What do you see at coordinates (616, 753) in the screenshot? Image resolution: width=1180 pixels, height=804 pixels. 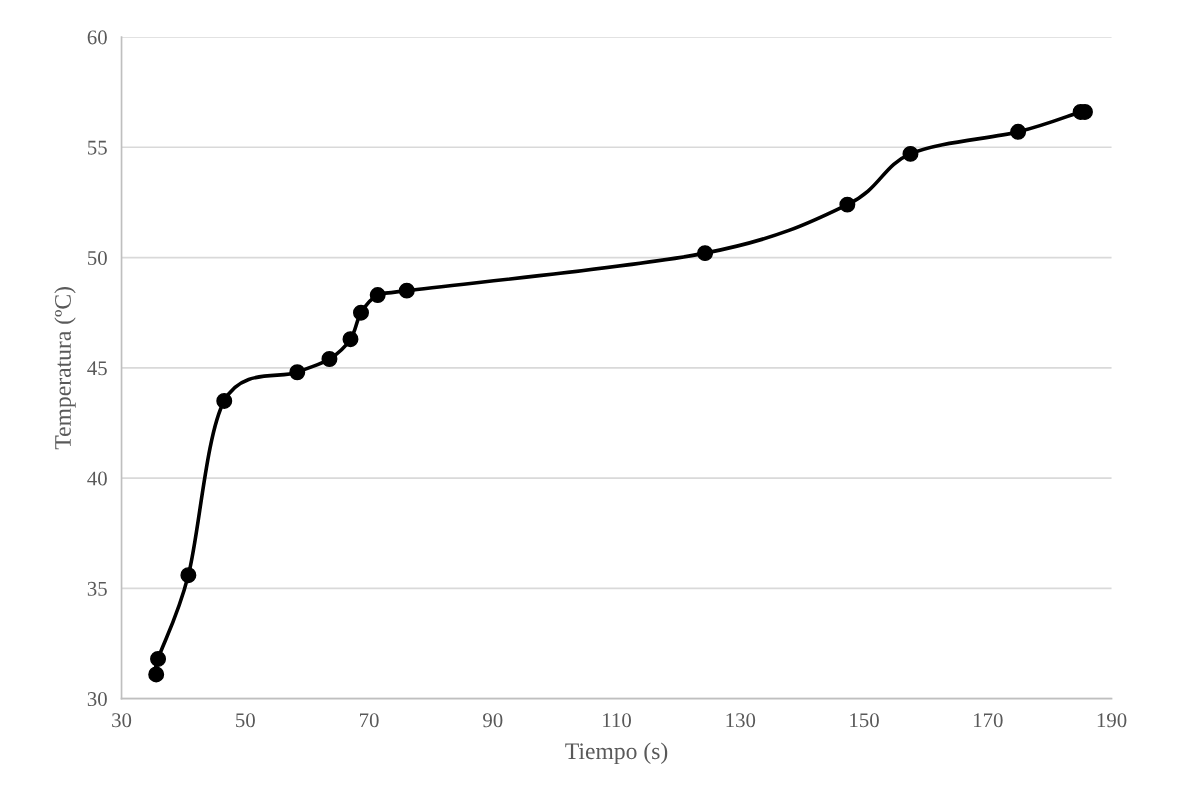 I see `x-axis-title: Tiempo (s)` at bounding box center [616, 753].